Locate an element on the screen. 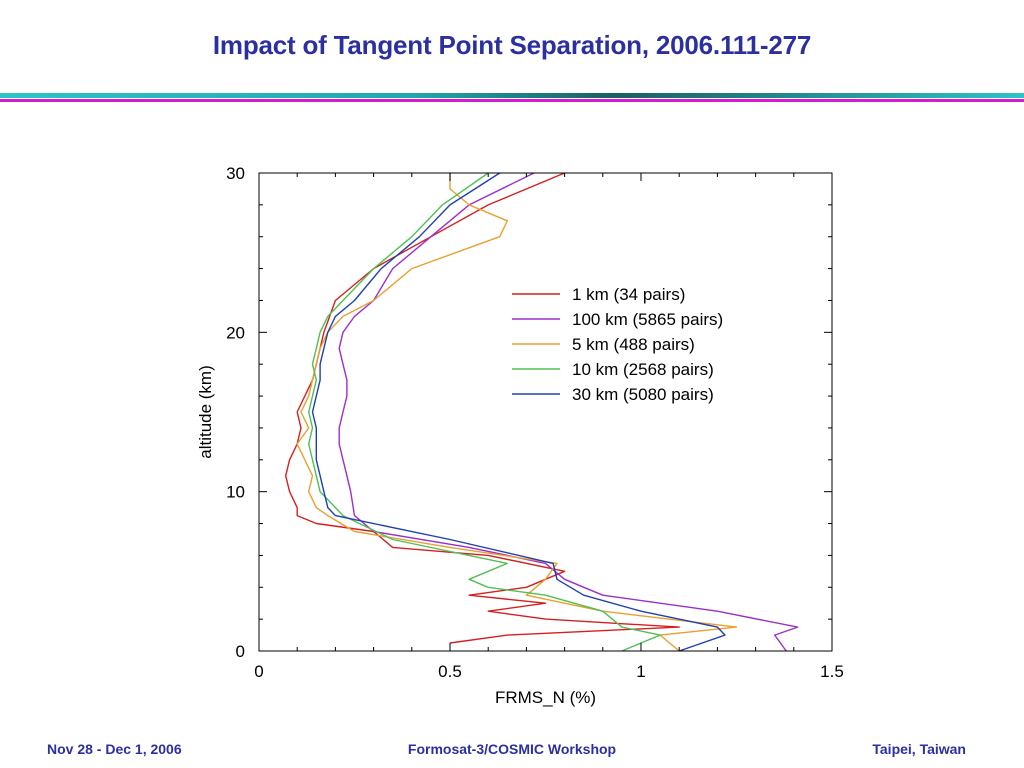 The width and height of the screenshot is (1024, 768). y-tick-label: 0 is located at coordinates (240, 651).